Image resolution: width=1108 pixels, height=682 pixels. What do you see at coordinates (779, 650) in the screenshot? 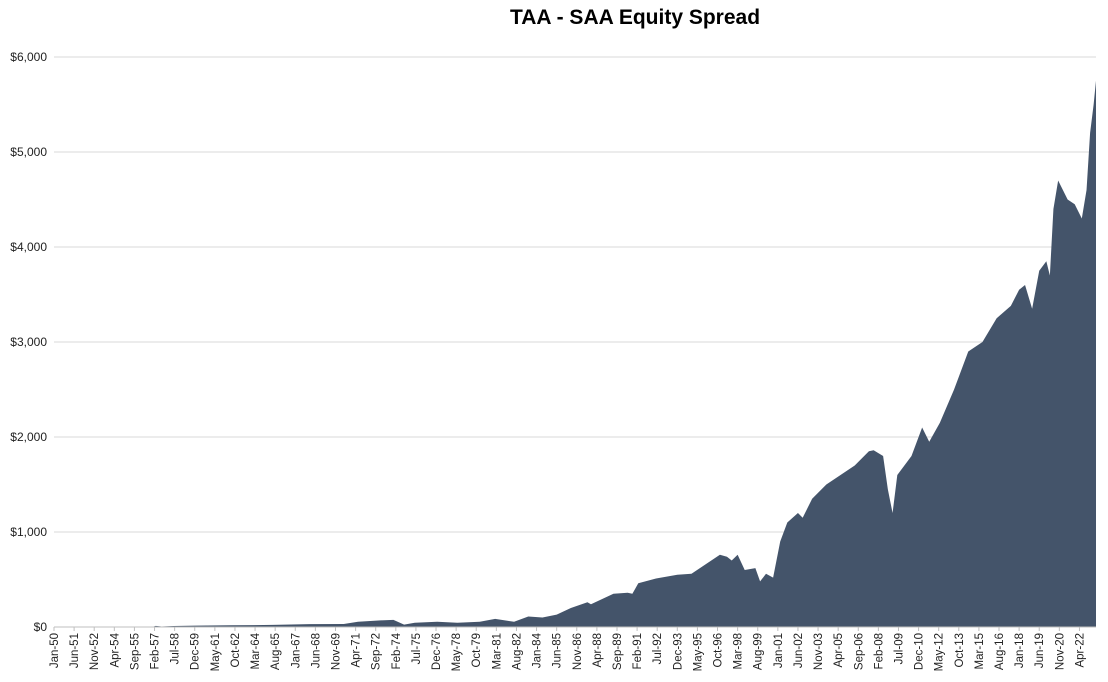
I see `x-tick-label: Jan-01` at bounding box center [779, 650].